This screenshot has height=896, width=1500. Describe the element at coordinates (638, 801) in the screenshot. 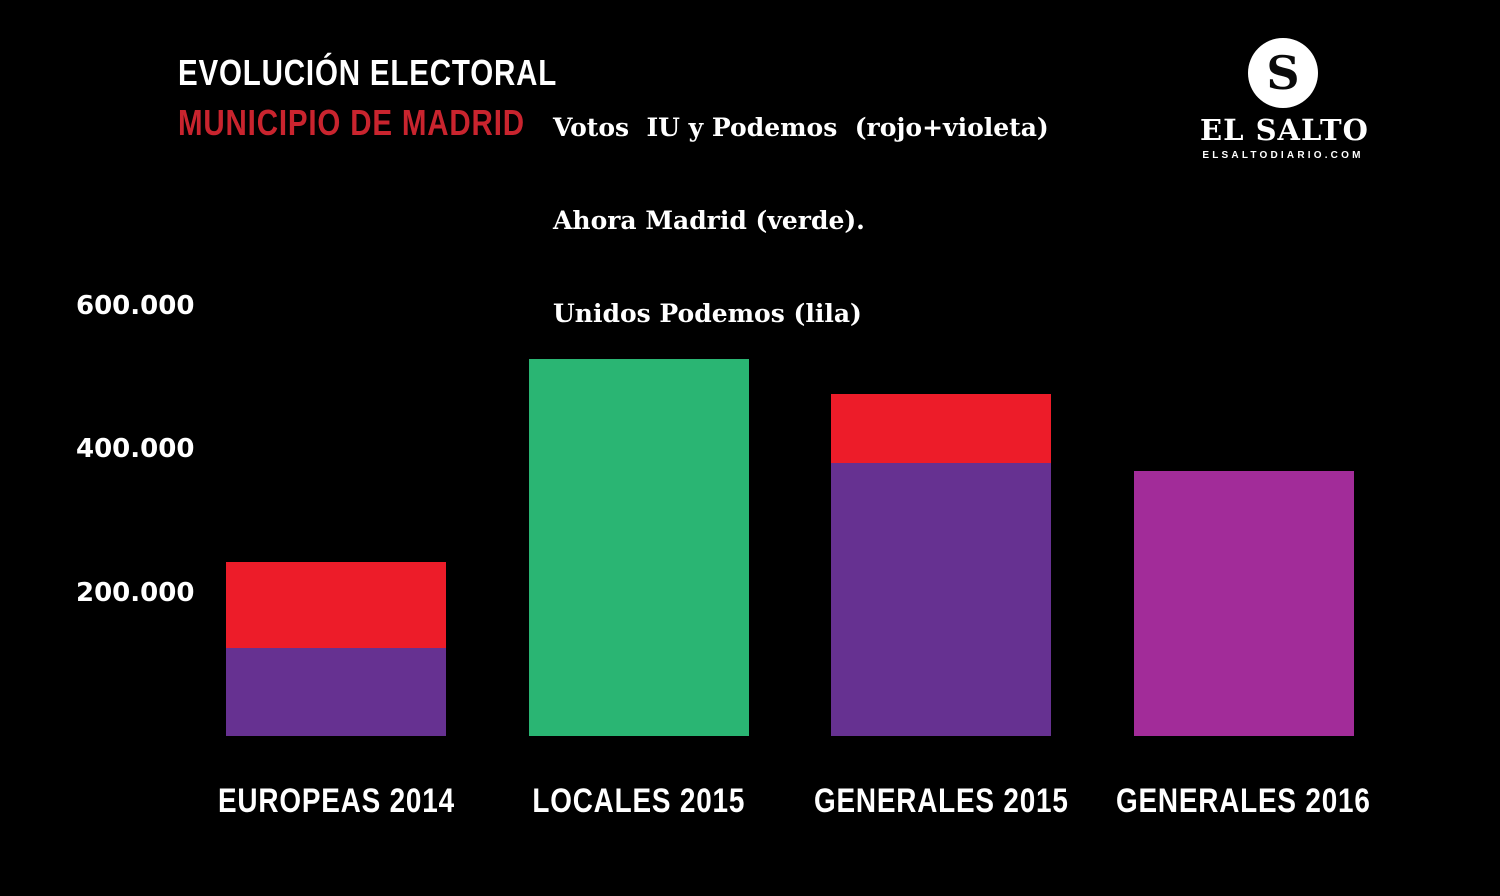

I see `x-axis-label-locales-2015: LOCALES 2015` at that location.